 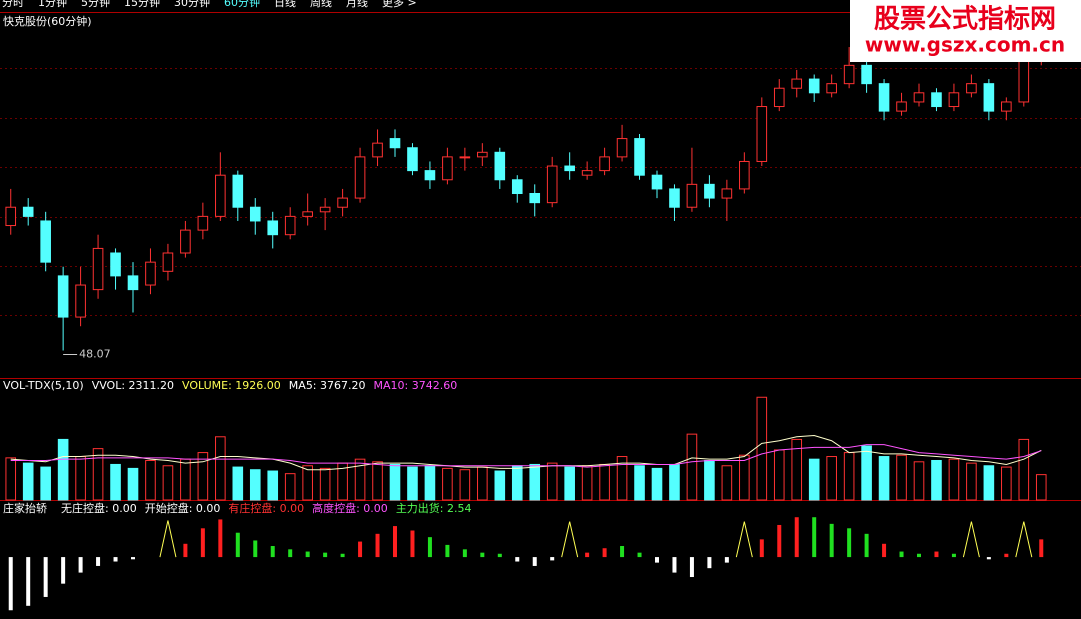 I want to click on menu-item: 月线, so click(x=357, y=4).